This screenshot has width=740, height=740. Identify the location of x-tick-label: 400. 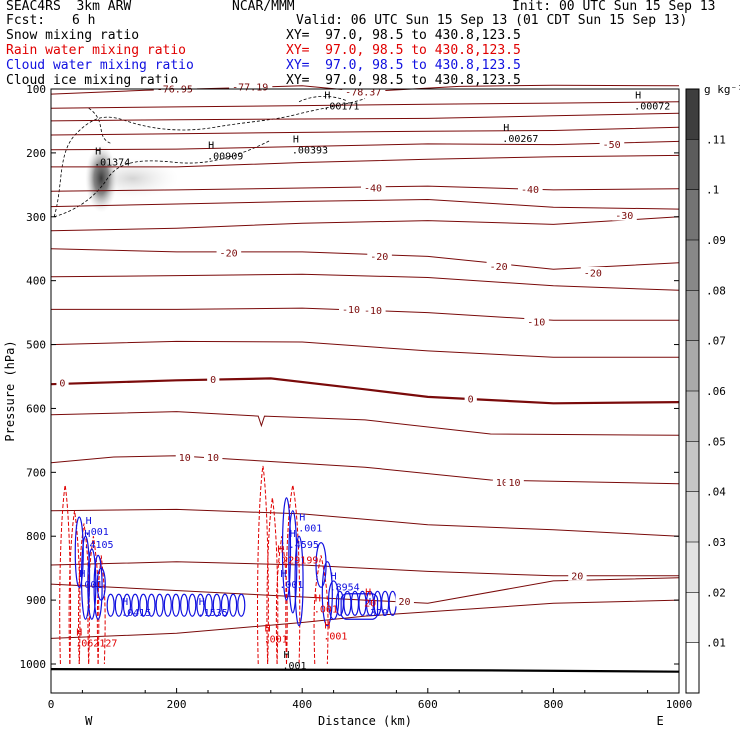
(302, 704).